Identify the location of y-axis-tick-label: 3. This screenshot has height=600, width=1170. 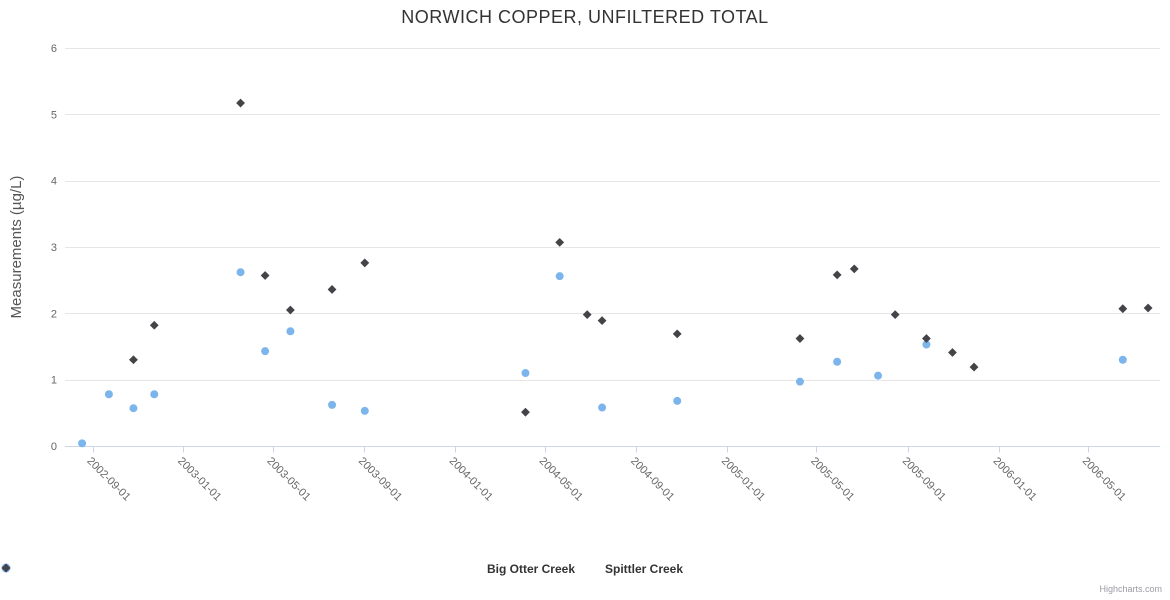
(54, 248).